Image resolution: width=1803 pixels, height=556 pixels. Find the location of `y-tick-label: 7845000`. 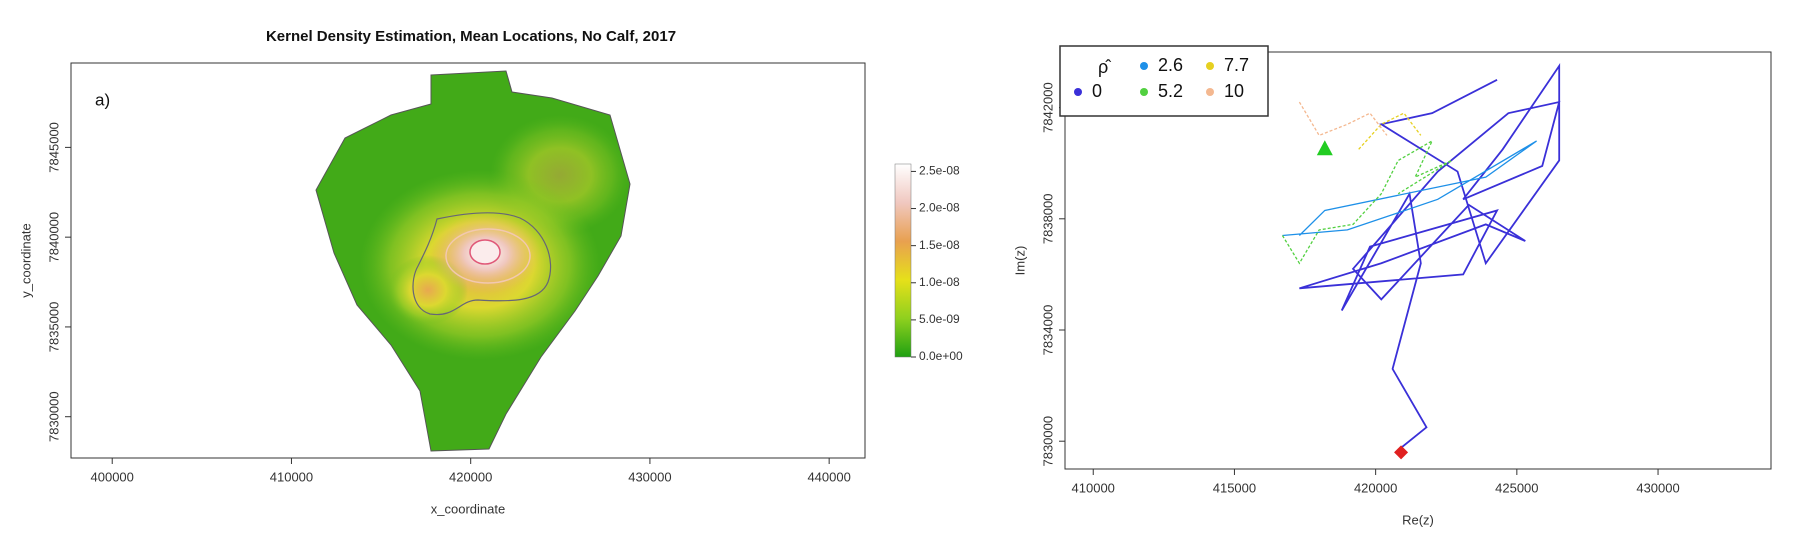

y-tick-label: 7845000 is located at coordinates (53, 147).